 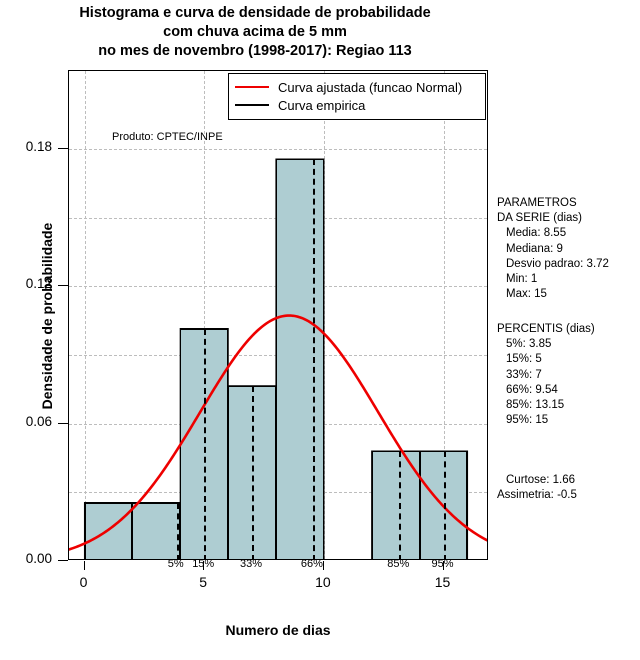 I want to click on percentil-66: 66%: 9.54, so click(x=532, y=389).